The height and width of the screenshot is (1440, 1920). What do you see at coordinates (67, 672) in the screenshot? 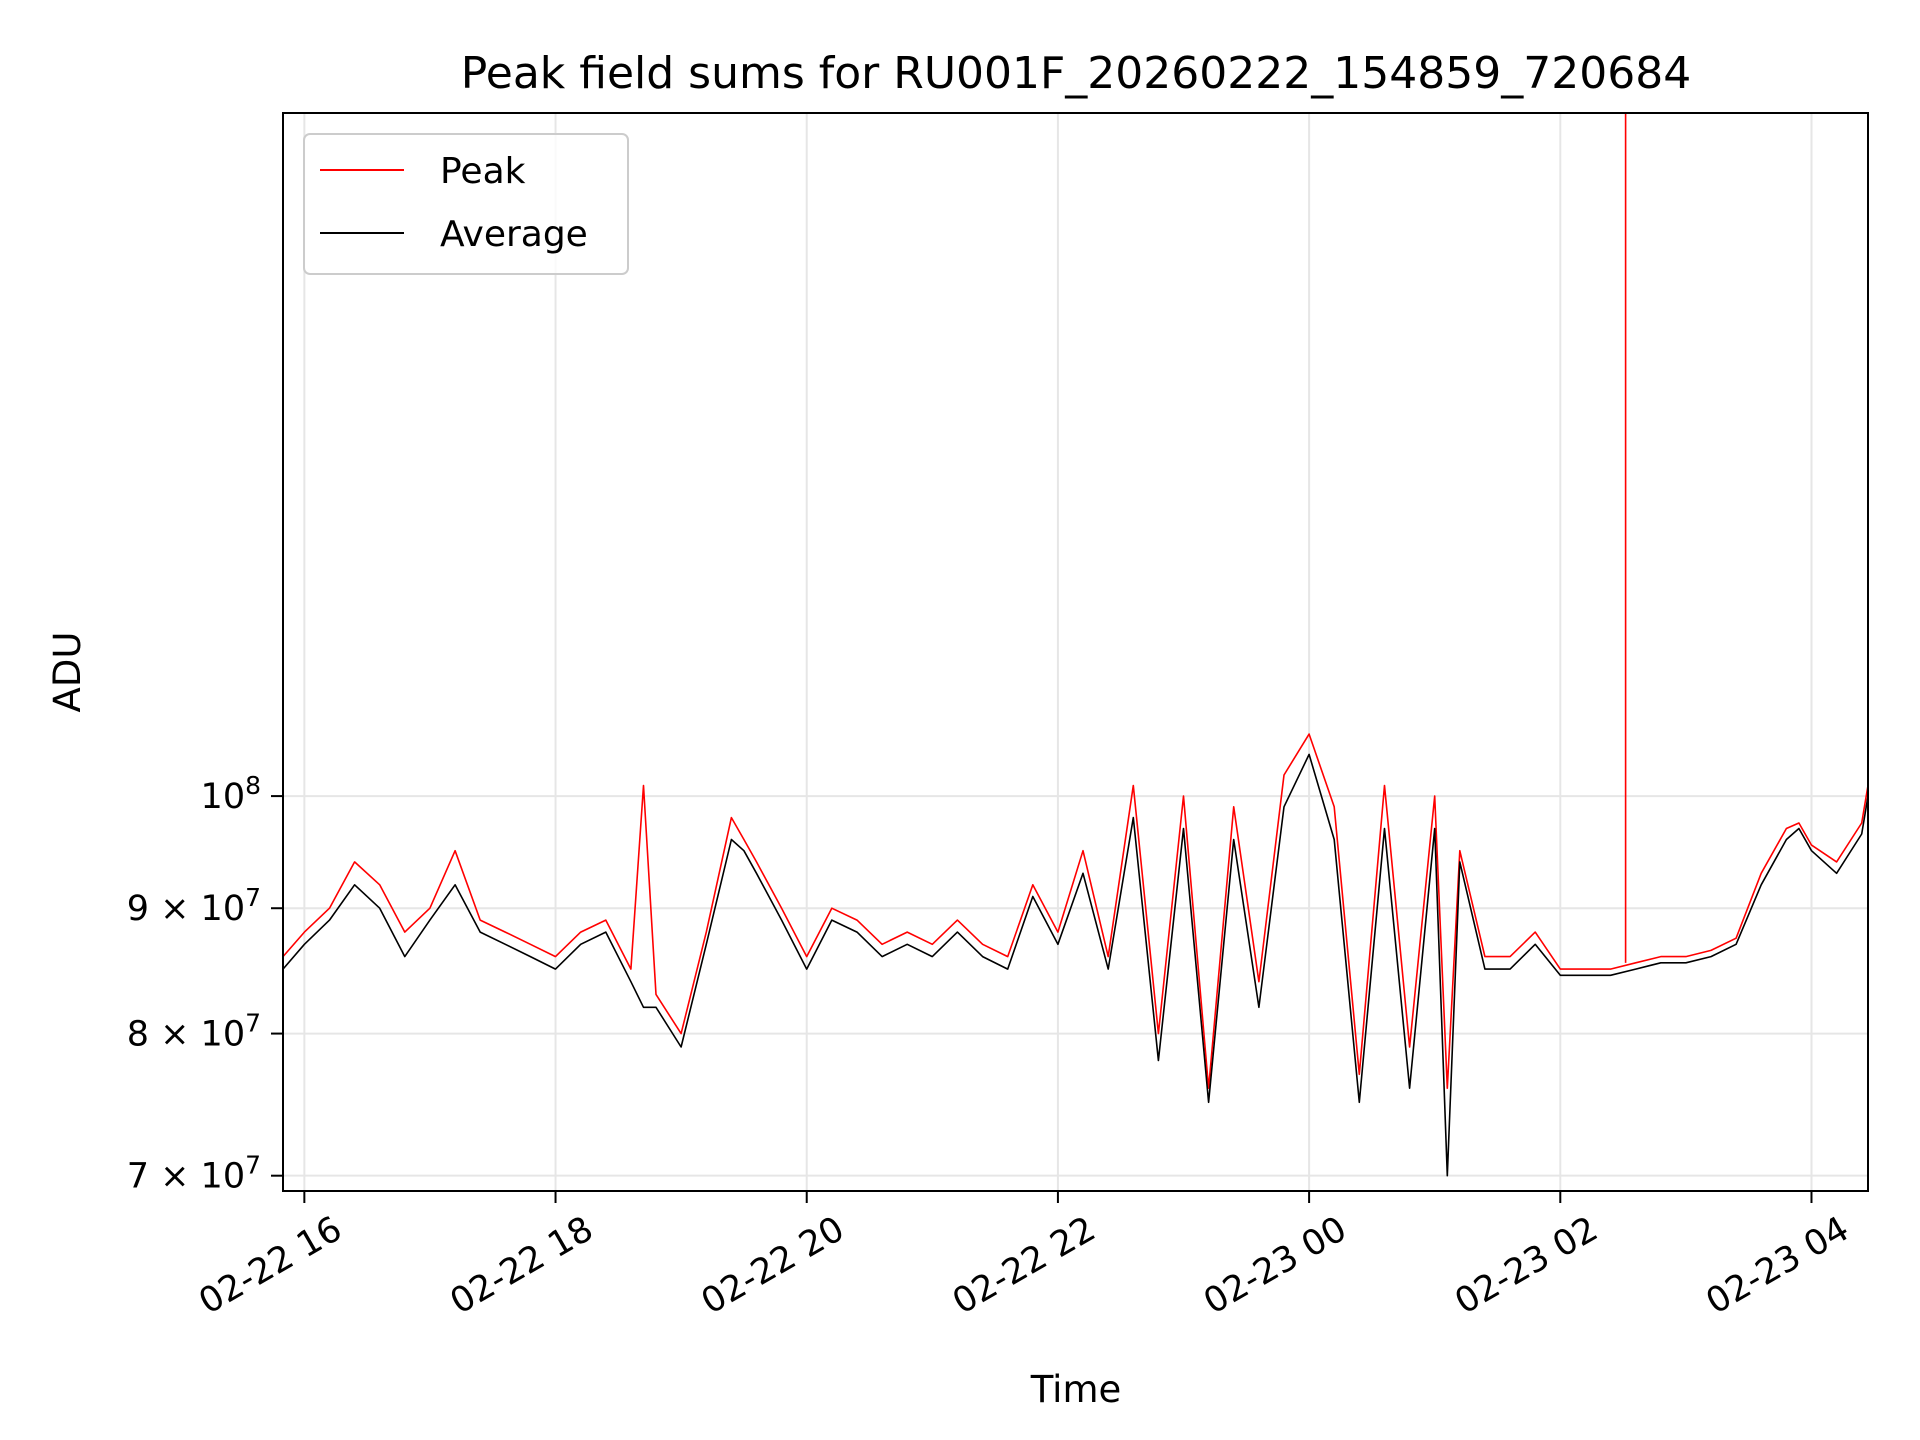
I see `y-axis-label: ADU` at bounding box center [67, 672].